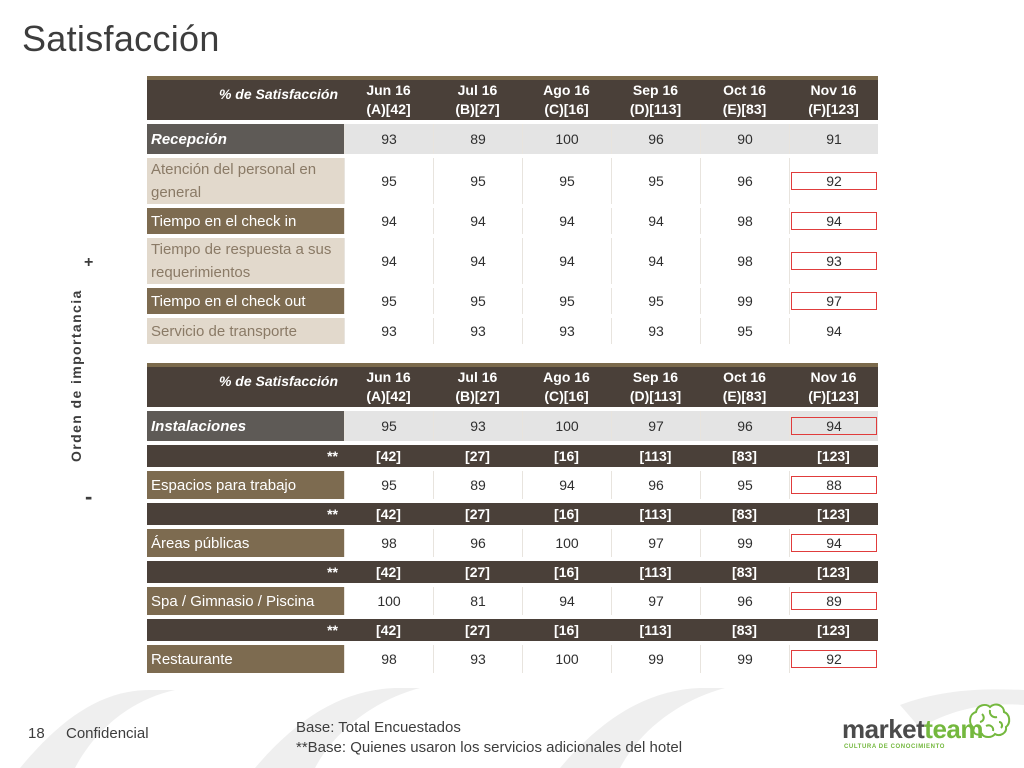 Image resolution: width=1024 pixels, height=768 pixels. I want to click on column-header: Oct 16 (E)[83], so click(744, 98).